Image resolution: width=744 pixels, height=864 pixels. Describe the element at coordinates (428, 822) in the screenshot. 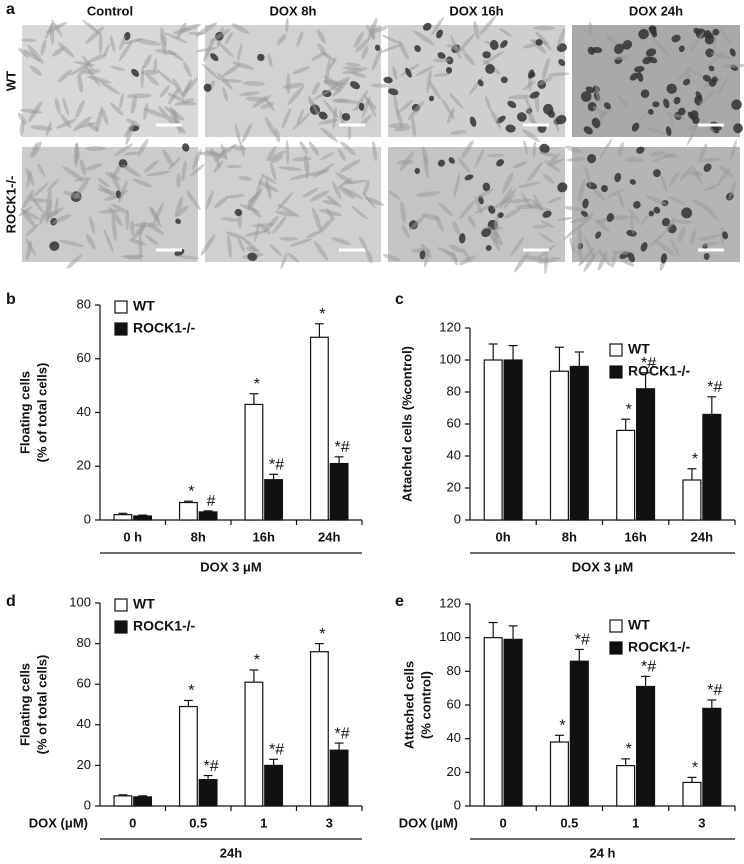

I see `x-prefix-label: DOX (μM)` at that location.